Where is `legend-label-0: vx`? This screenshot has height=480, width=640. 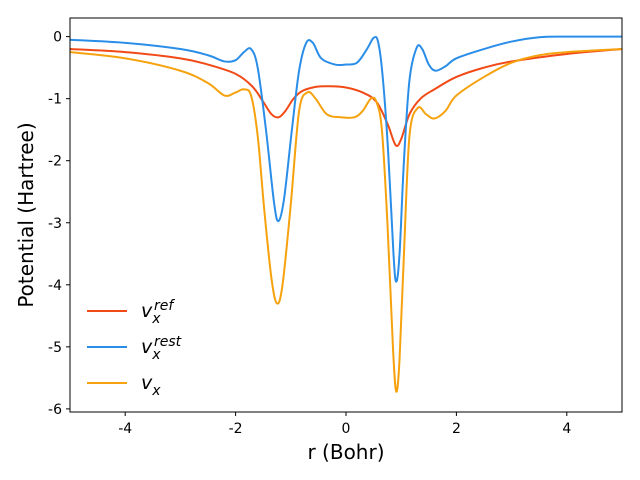
legend-label-0: vx is located at coordinates (151, 313).